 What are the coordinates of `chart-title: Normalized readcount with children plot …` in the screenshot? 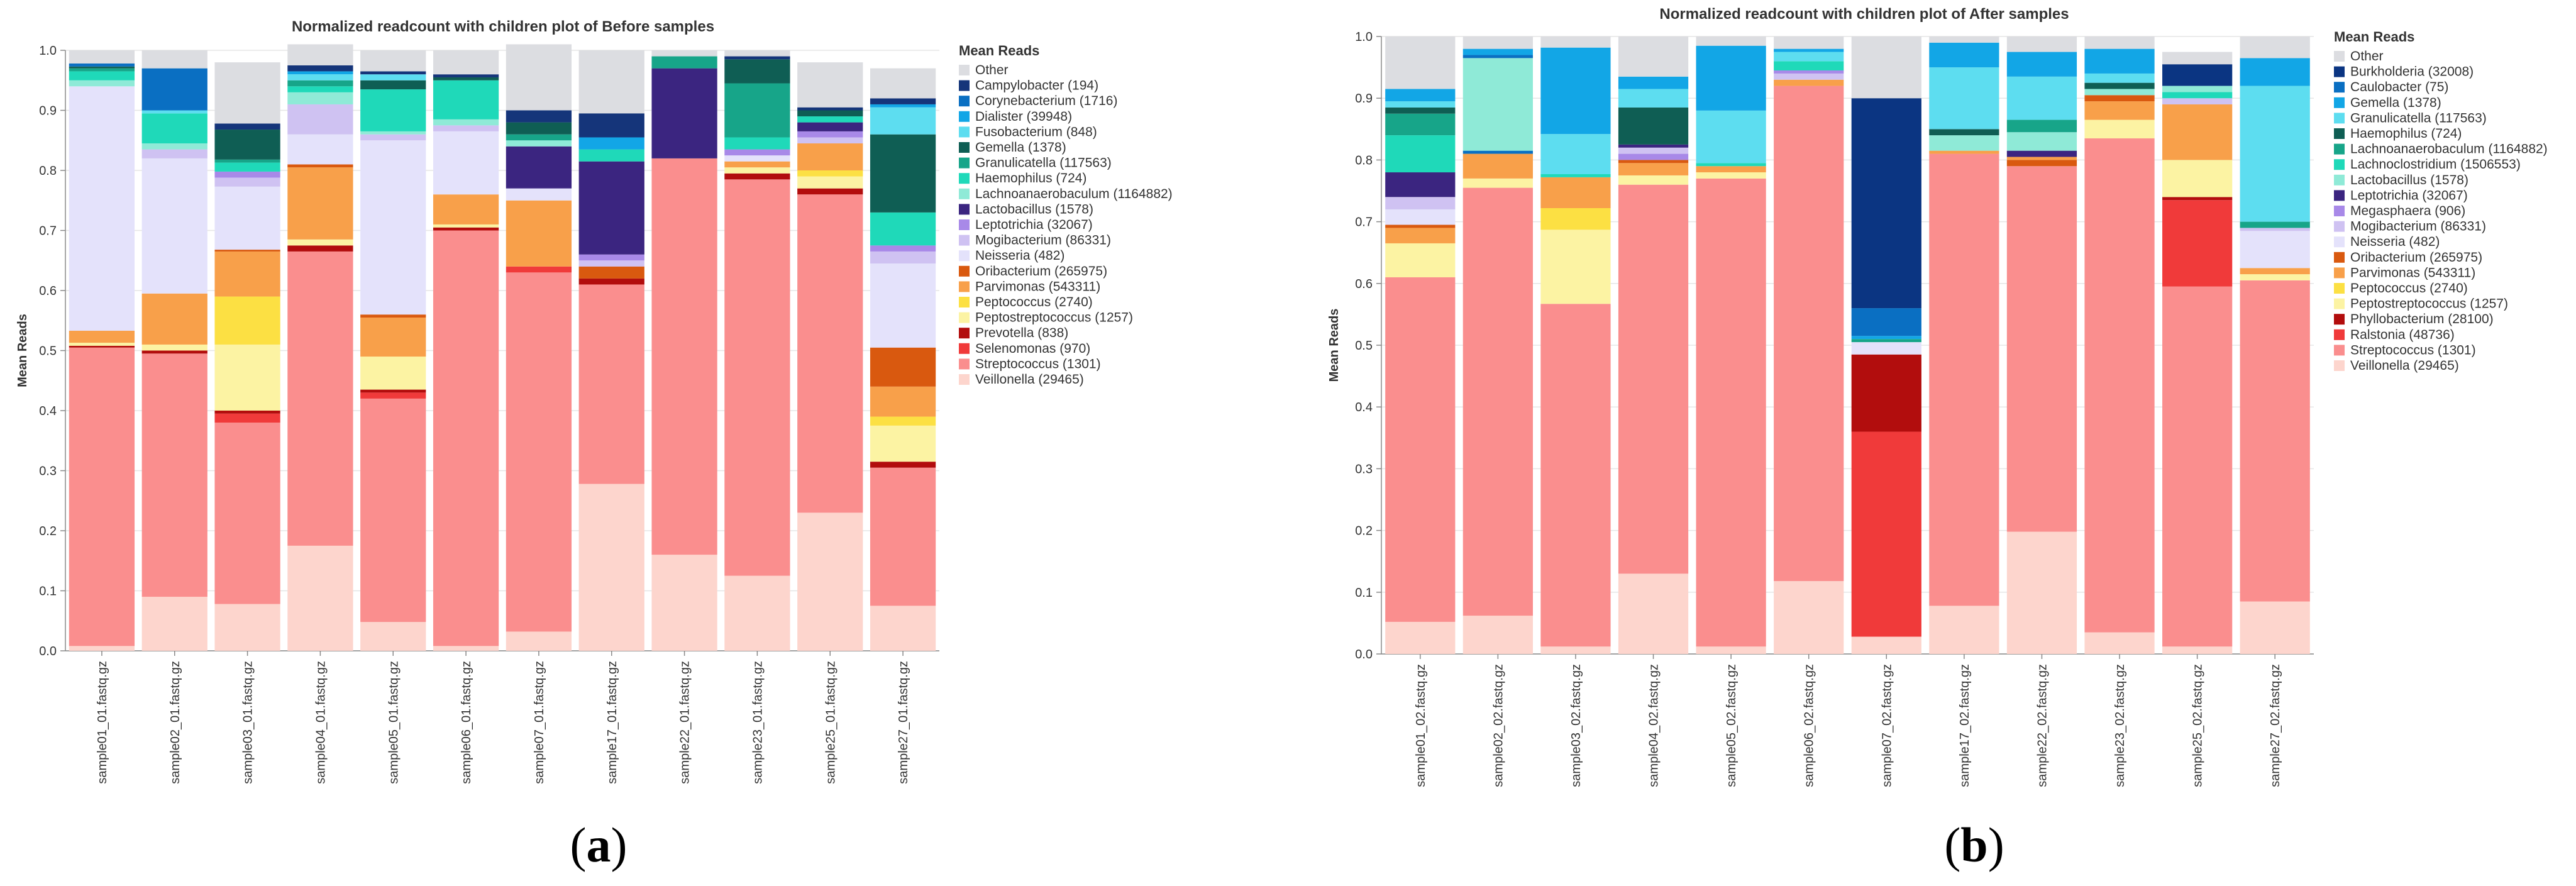 It's located at (503, 26).